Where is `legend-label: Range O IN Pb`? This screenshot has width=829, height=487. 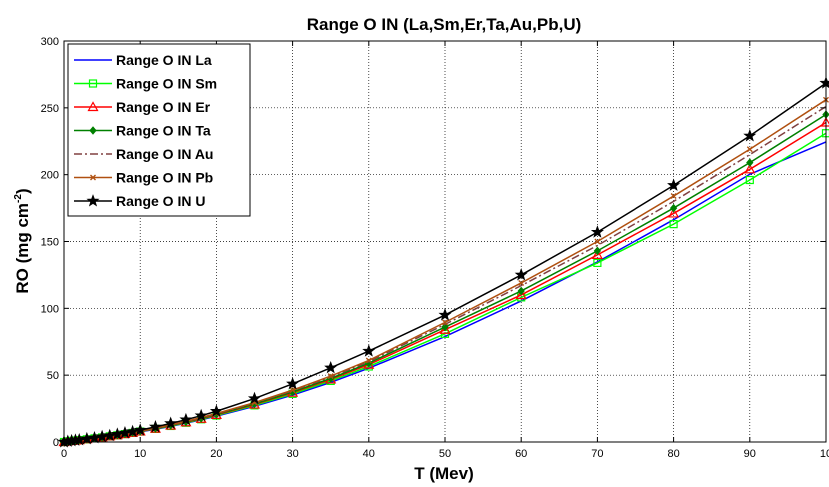
legend-label: Range O IN Pb is located at coordinates (164, 178).